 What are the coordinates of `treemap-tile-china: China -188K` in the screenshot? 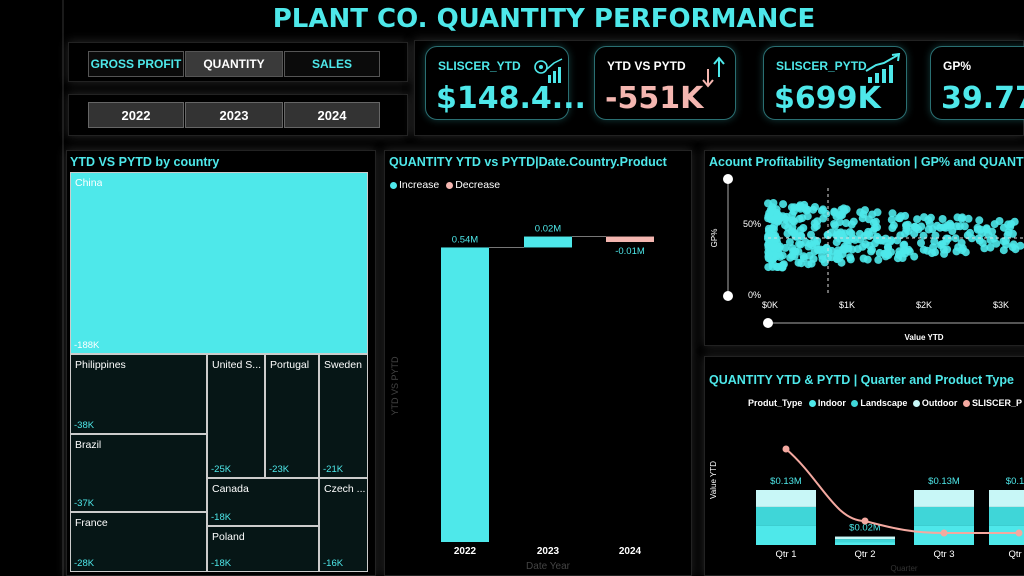 It's located at (219, 263).